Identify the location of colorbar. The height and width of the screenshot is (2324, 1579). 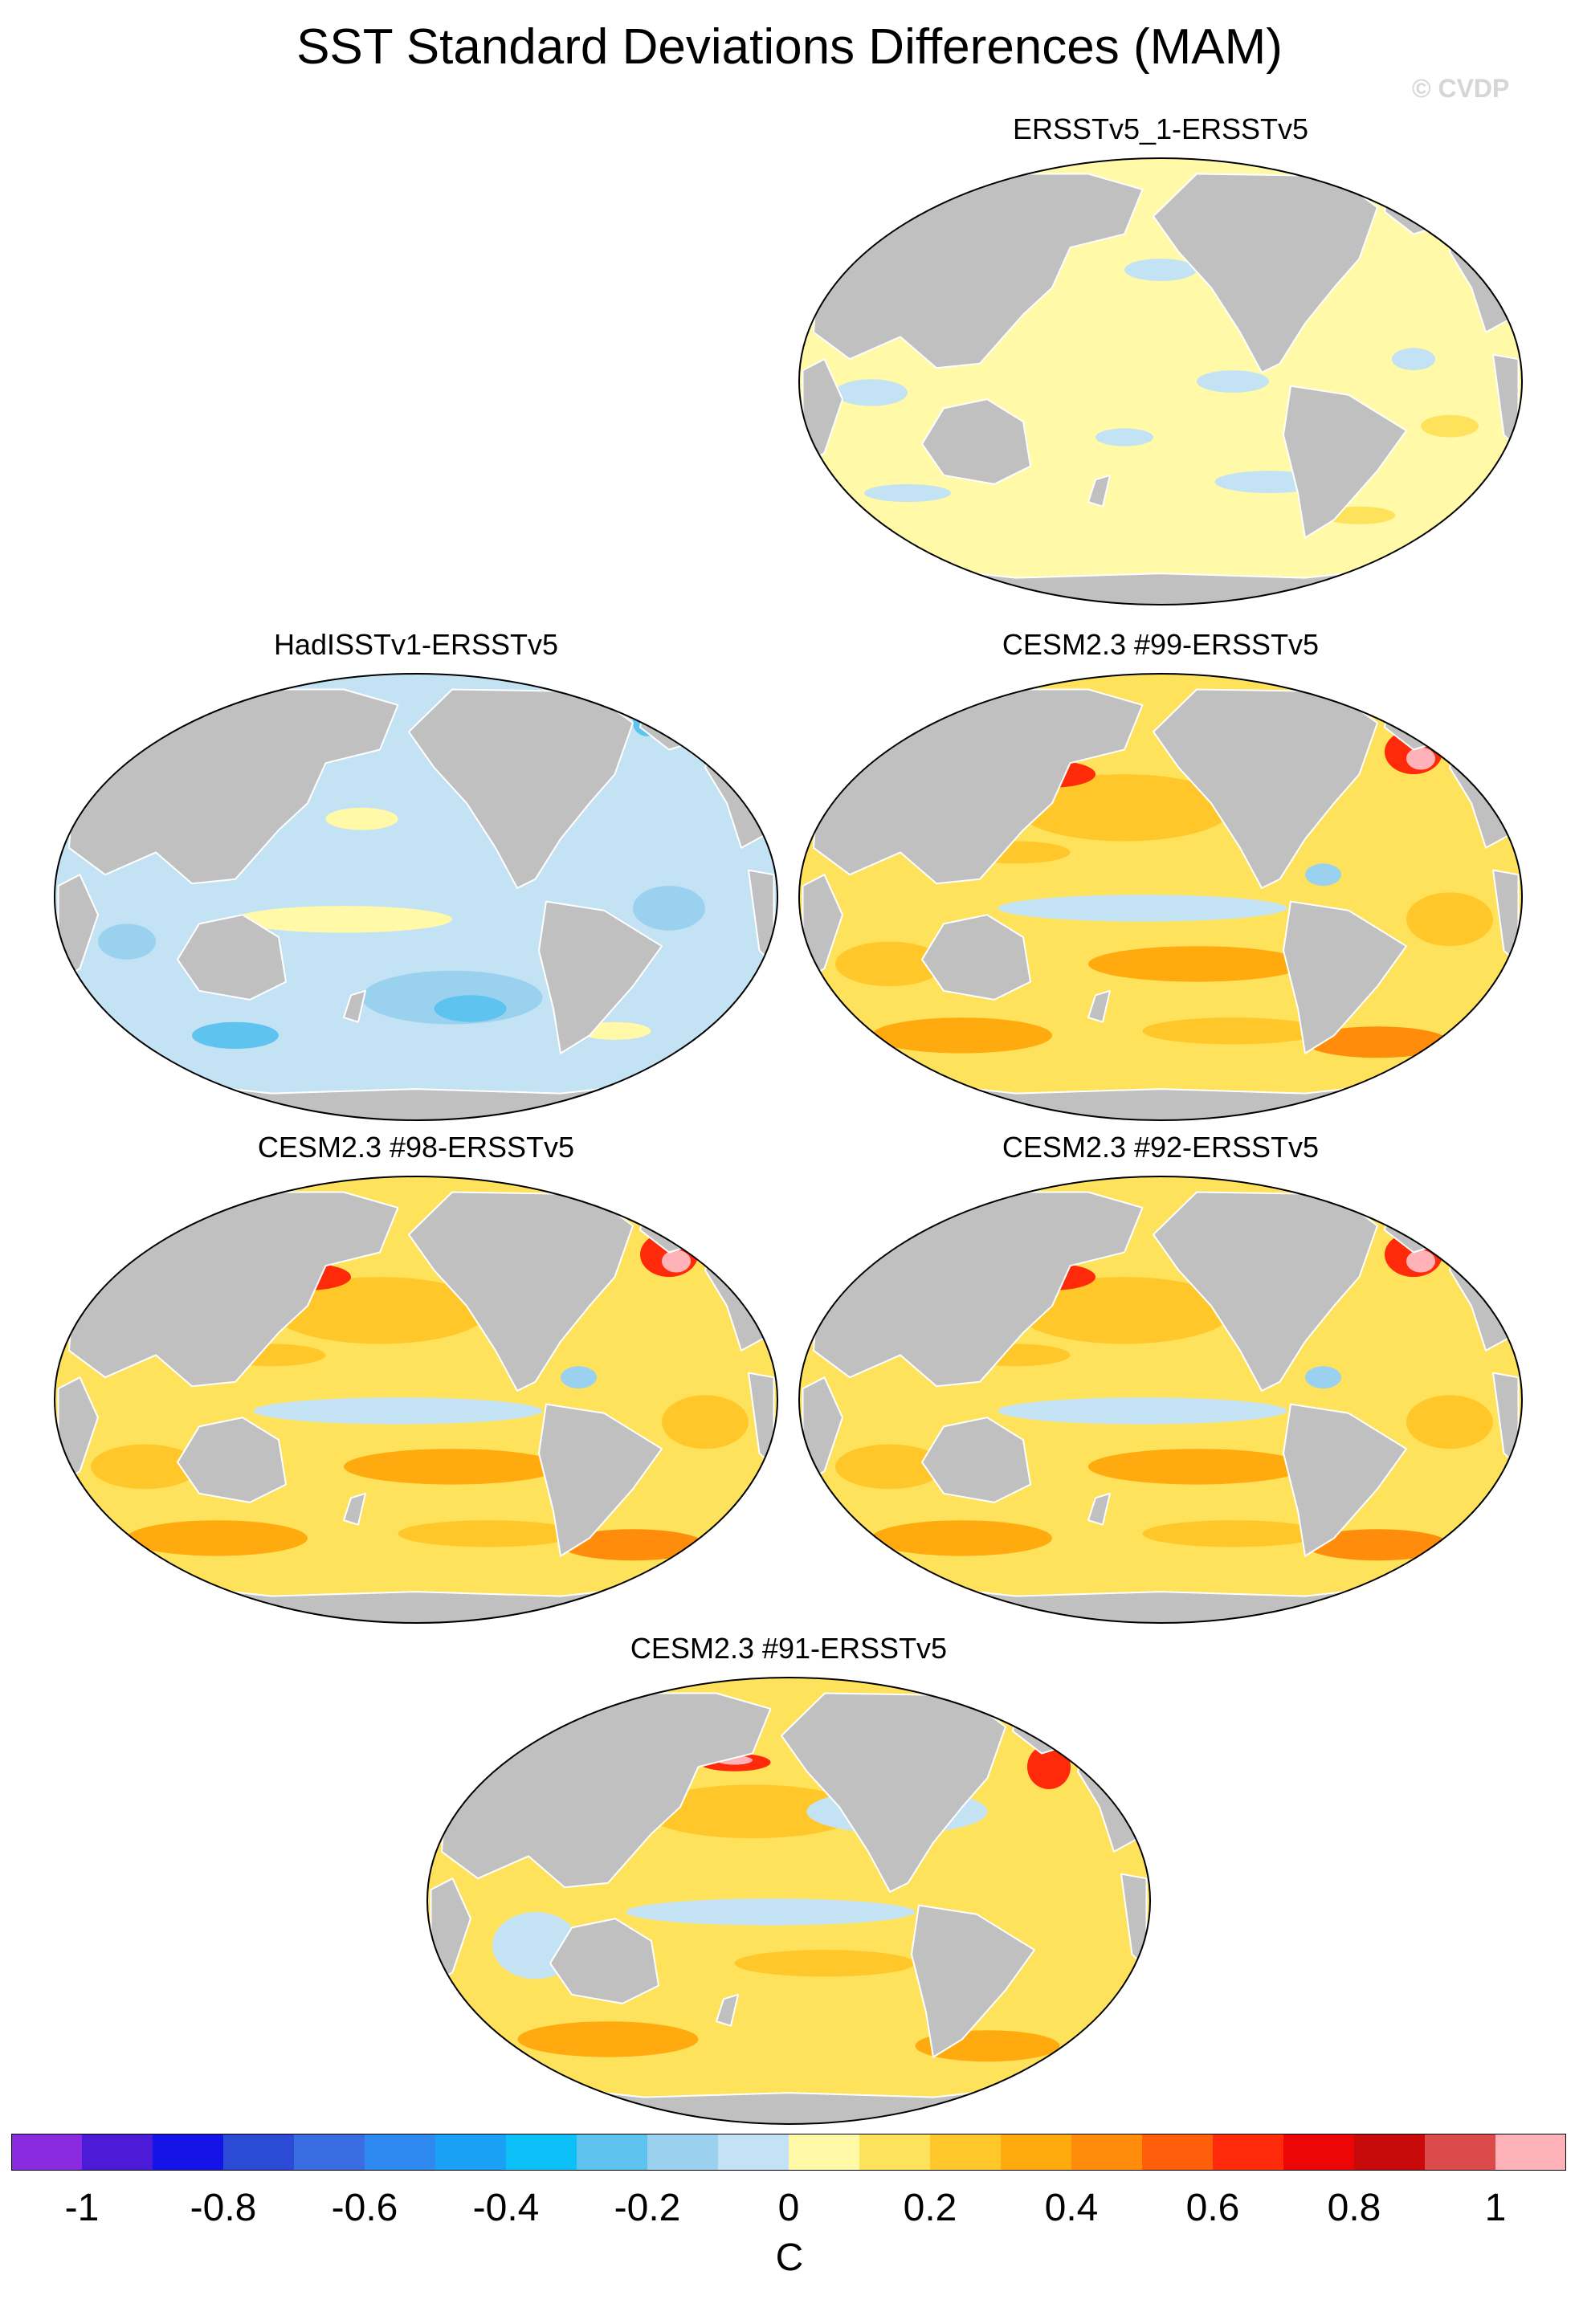
(788, 2153).